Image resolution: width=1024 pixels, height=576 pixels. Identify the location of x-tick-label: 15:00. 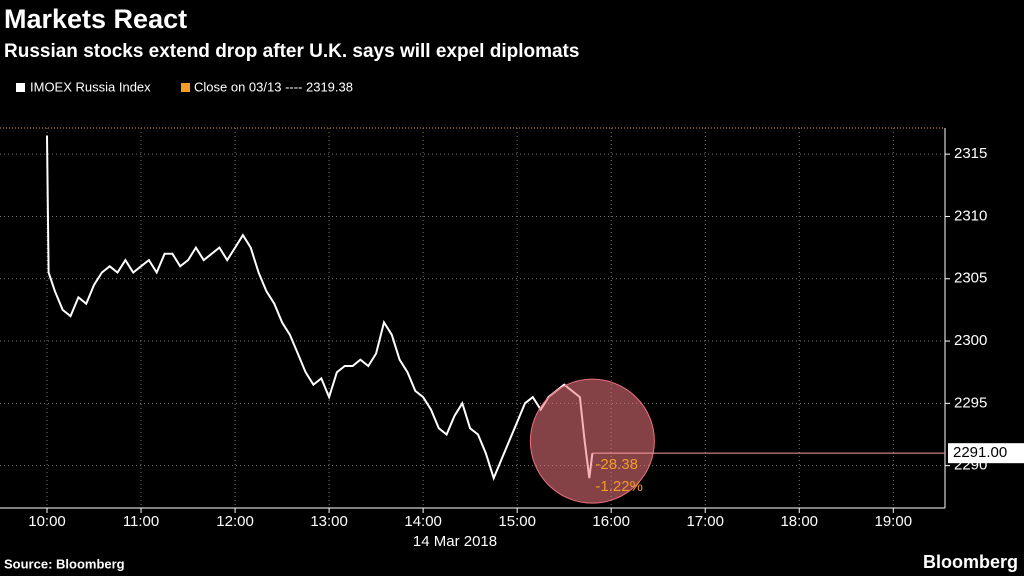
(517, 521).